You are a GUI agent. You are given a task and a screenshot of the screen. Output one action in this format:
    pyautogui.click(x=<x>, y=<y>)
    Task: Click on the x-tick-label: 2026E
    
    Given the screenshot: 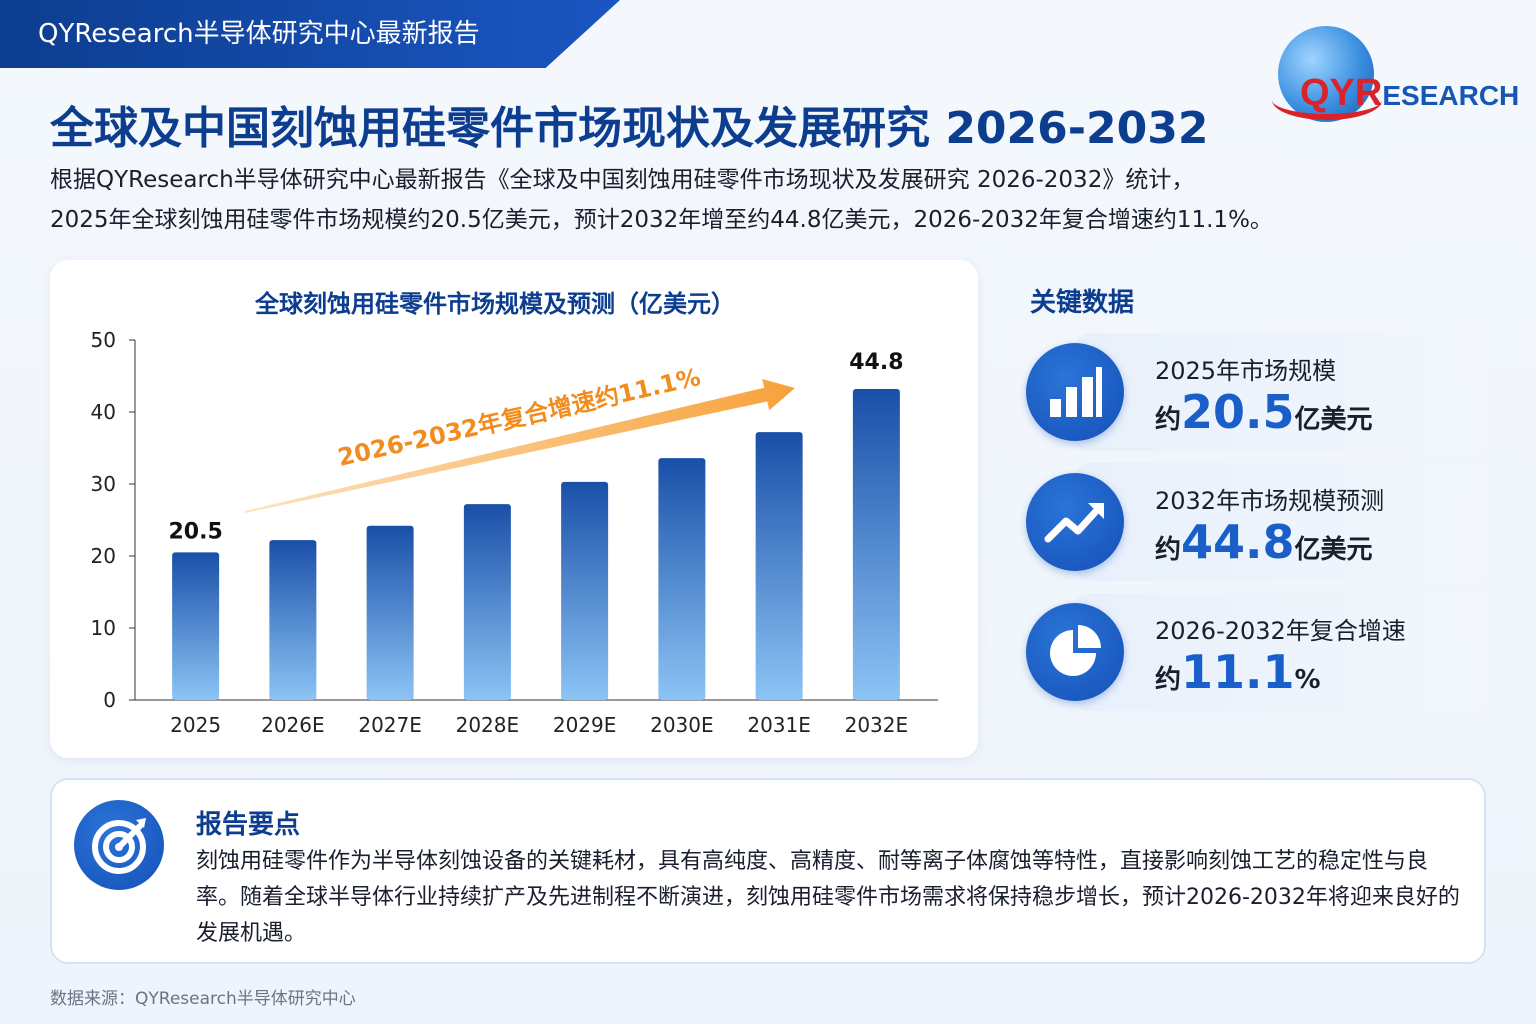 What is the action you would take?
    pyautogui.click(x=293, y=725)
    